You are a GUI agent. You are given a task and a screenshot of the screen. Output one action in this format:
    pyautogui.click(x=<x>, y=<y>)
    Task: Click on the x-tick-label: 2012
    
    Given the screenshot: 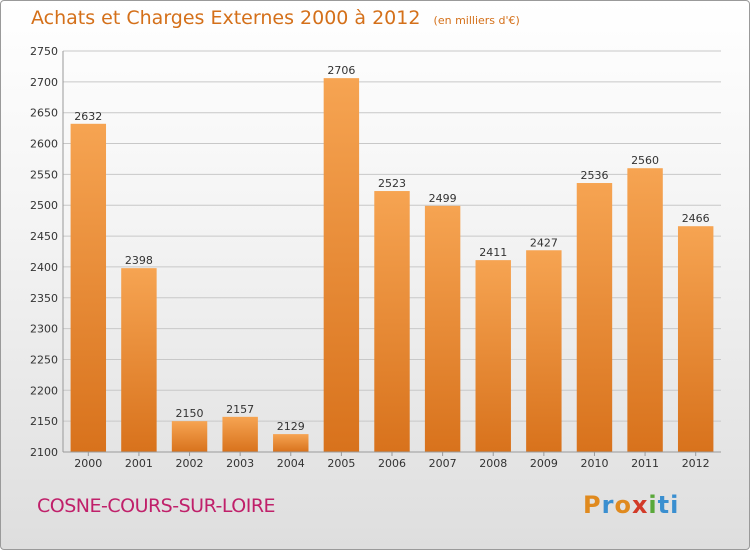 What is the action you would take?
    pyautogui.click(x=696, y=463)
    